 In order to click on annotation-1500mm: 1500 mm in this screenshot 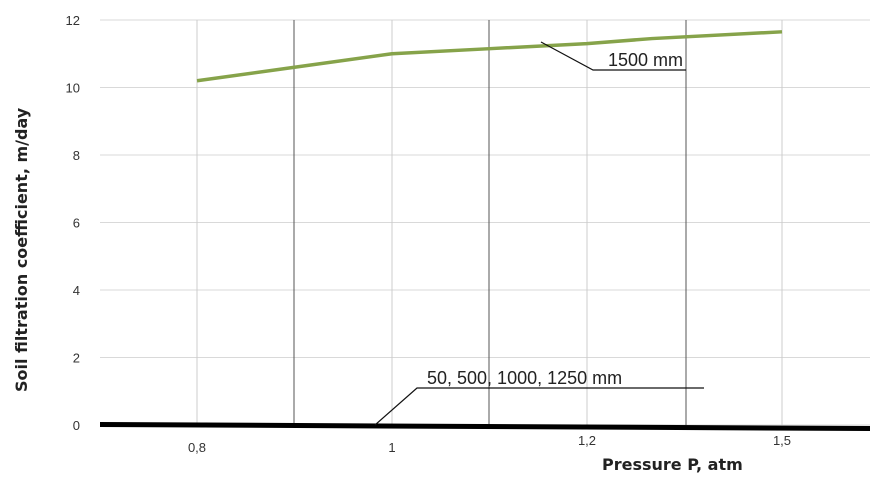, I will do `click(613, 56)`.